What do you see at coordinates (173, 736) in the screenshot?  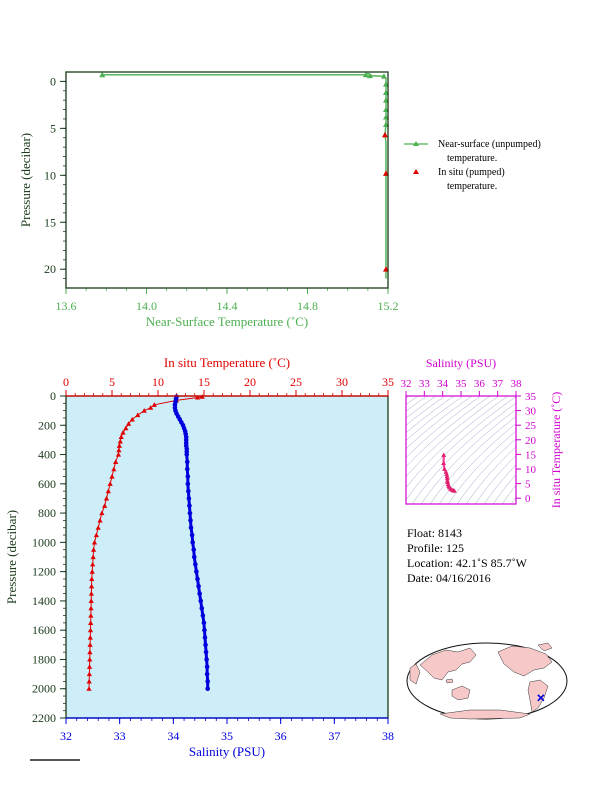 I see `profile-sal-tick-label: 34` at bounding box center [173, 736].